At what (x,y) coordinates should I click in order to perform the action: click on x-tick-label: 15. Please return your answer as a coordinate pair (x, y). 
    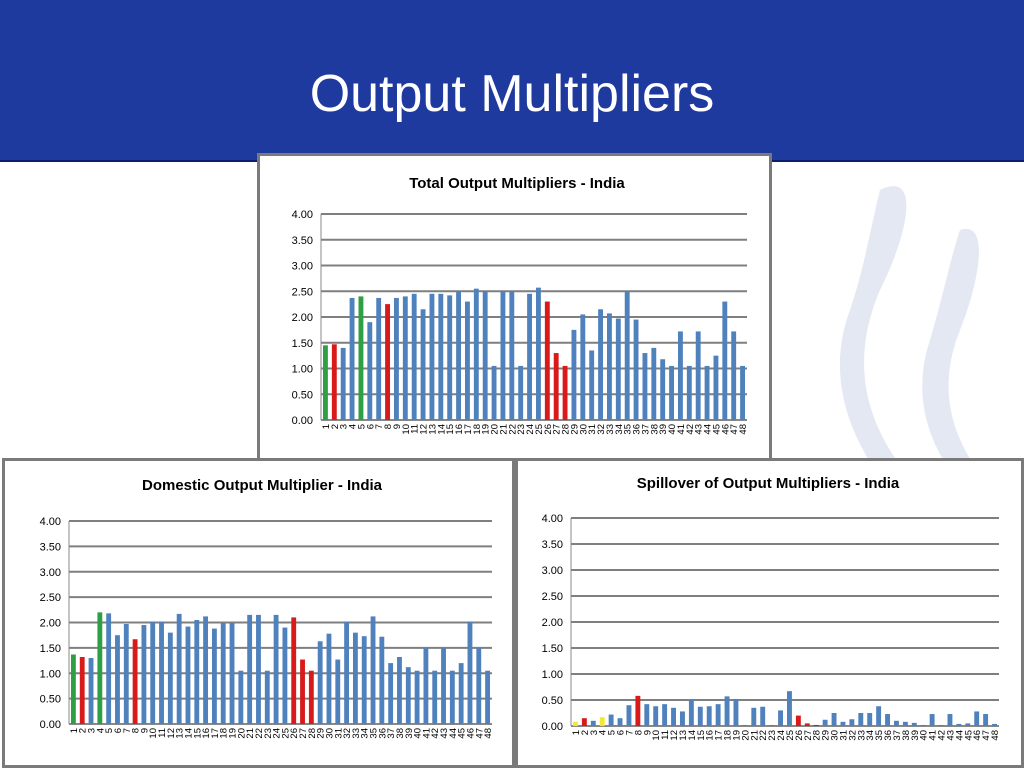
    Looking at the image, I should click on (197, 733).